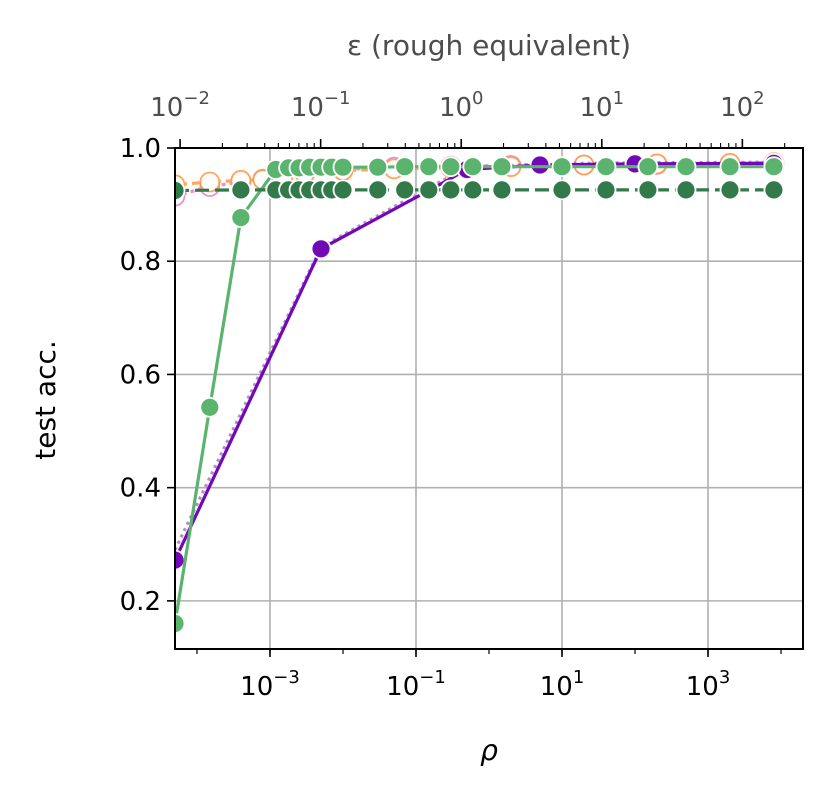 The width and height of the screenshot is (832, 805). Describe the element at coordinates (180, 105) in the screenshot. I see `top-x-tick-label: 10⁻²` at that location.